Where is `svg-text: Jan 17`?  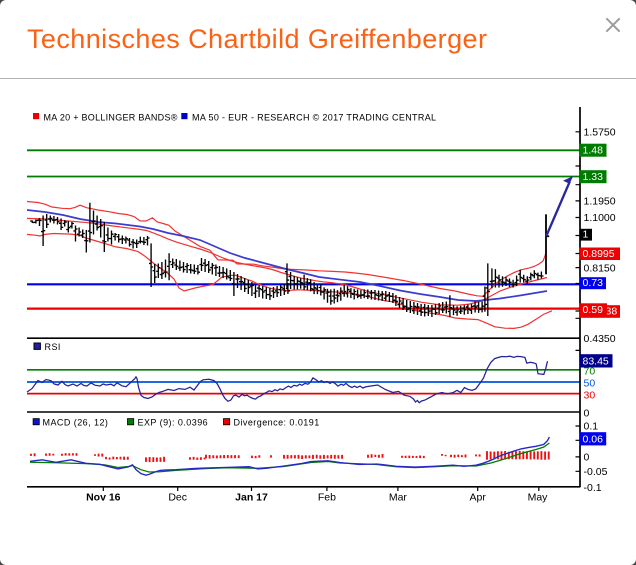
svg-text: Jan 17 is located at coordinates (251, 498).